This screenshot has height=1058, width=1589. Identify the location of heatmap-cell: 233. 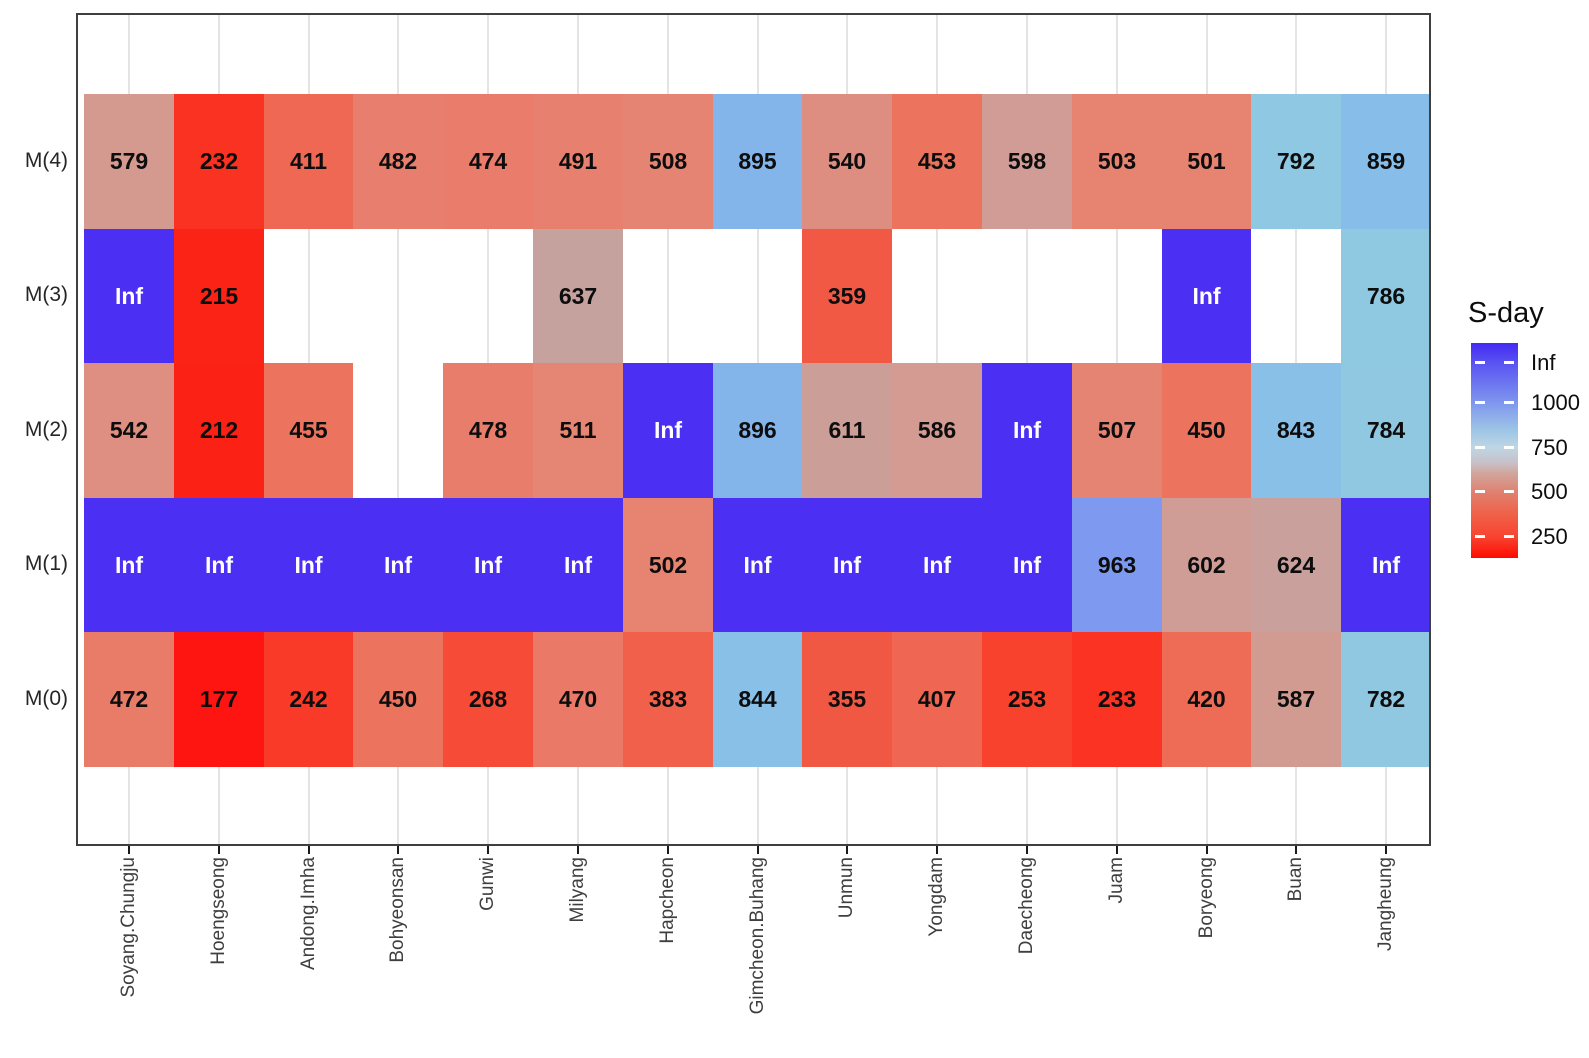
(1117, 699).